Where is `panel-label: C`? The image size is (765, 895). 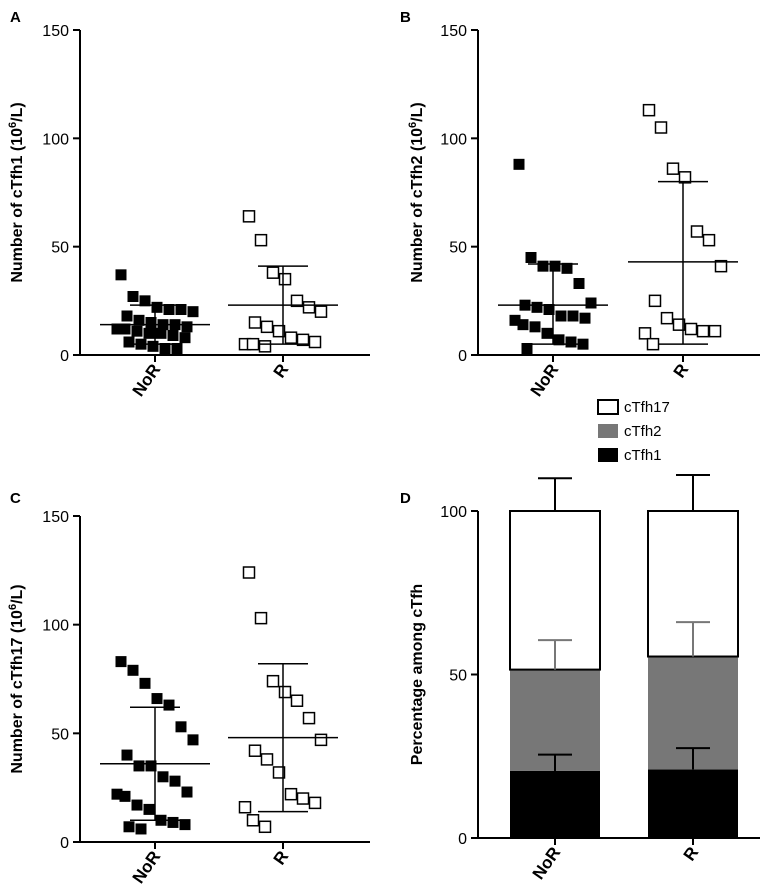 panel-label: C is located at coordinates (15, 498).